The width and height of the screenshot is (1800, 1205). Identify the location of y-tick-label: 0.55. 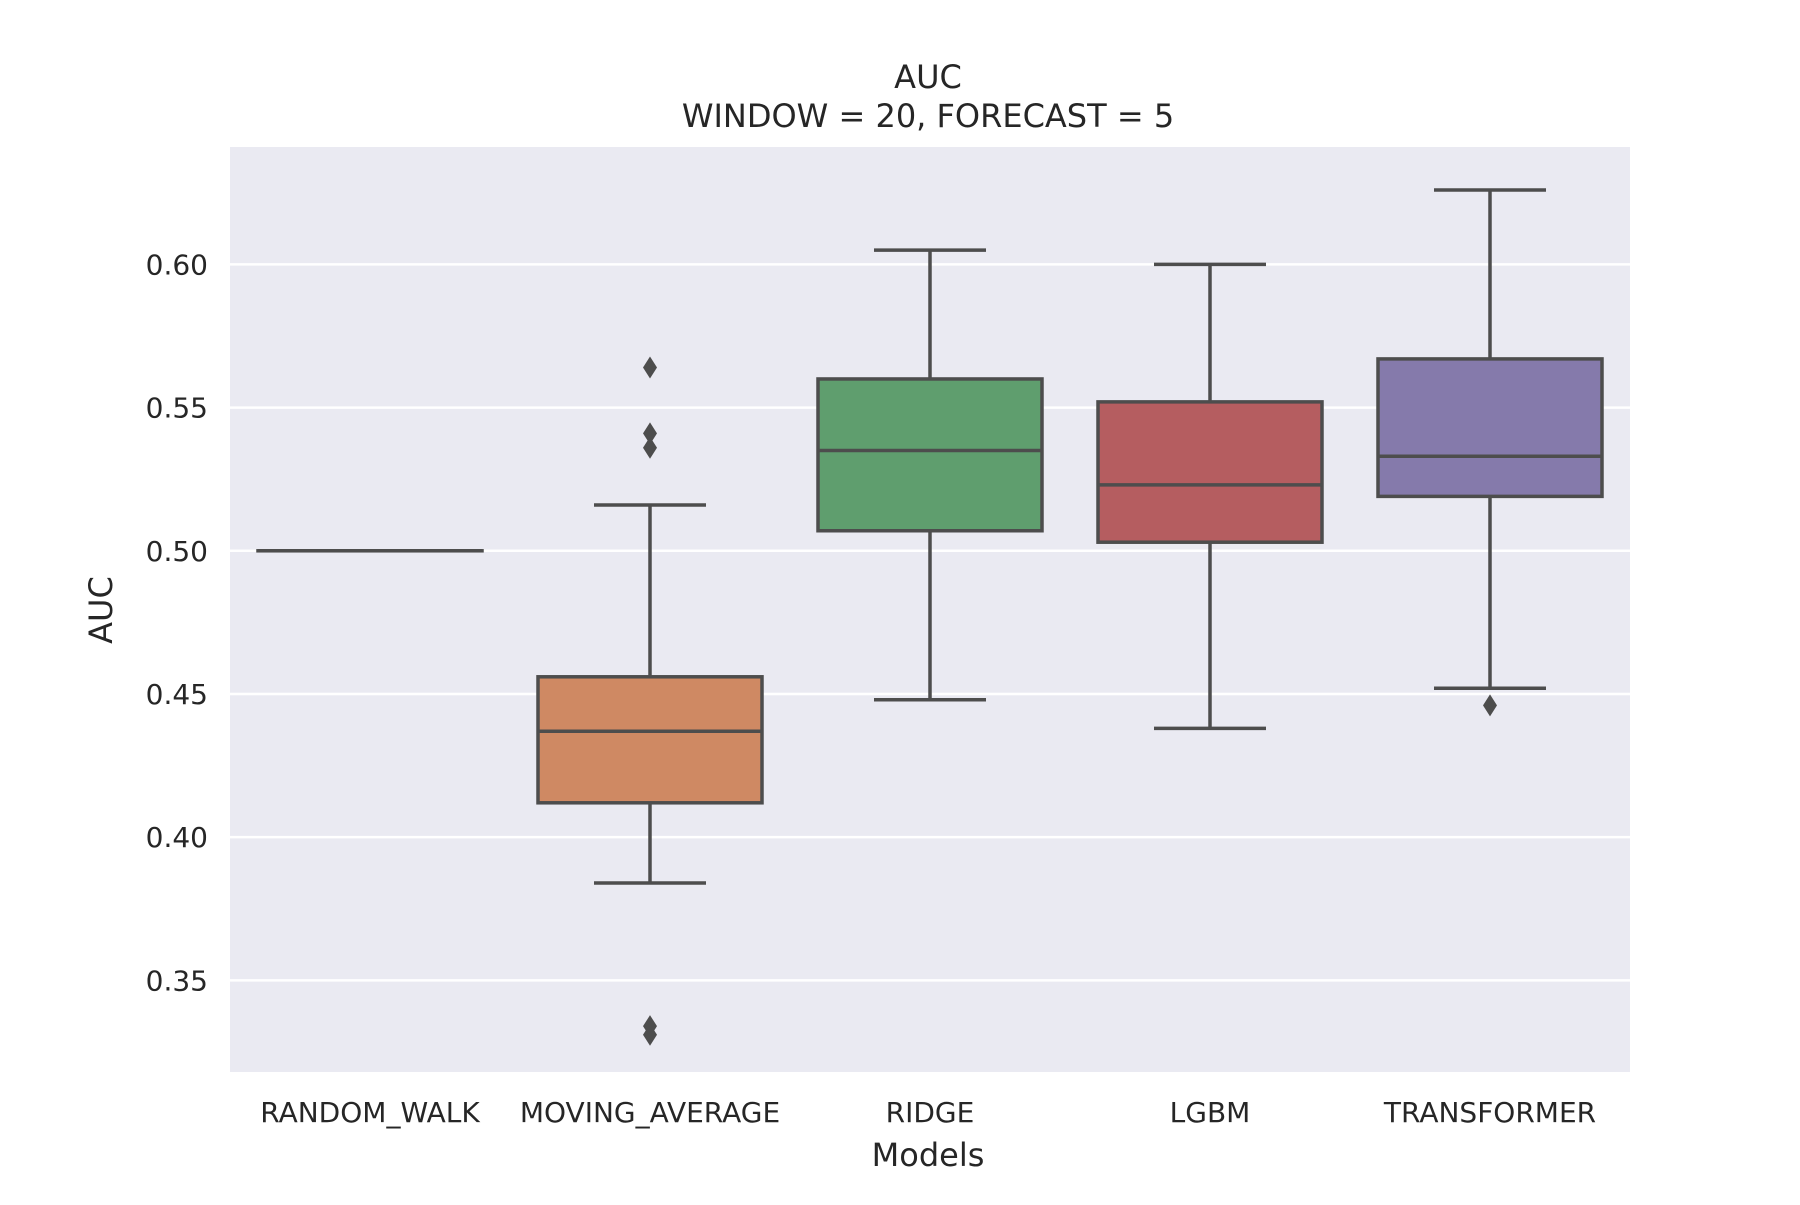
(177, 408).